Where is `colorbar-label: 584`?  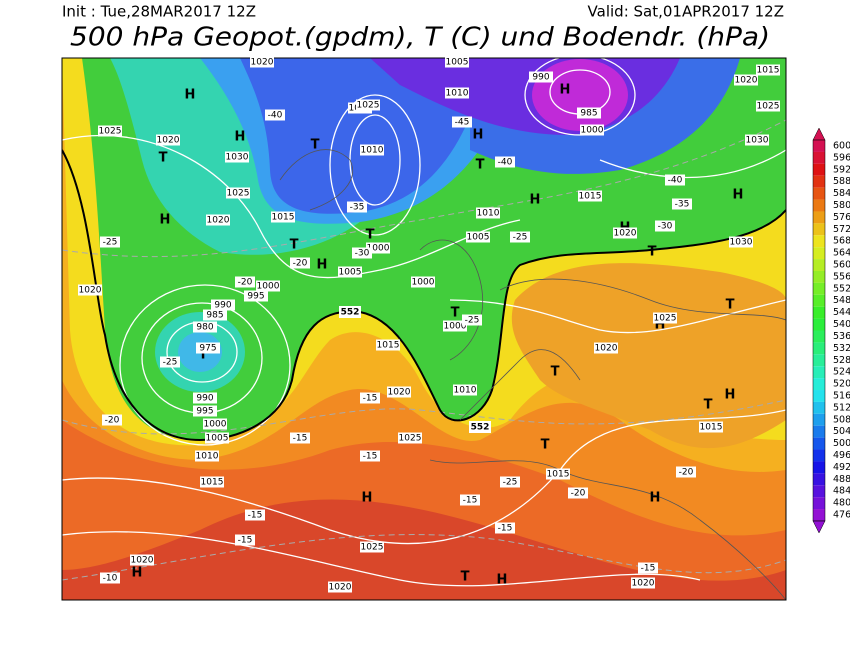
colorbar-label: 584 is located at coordinates (841, 193).